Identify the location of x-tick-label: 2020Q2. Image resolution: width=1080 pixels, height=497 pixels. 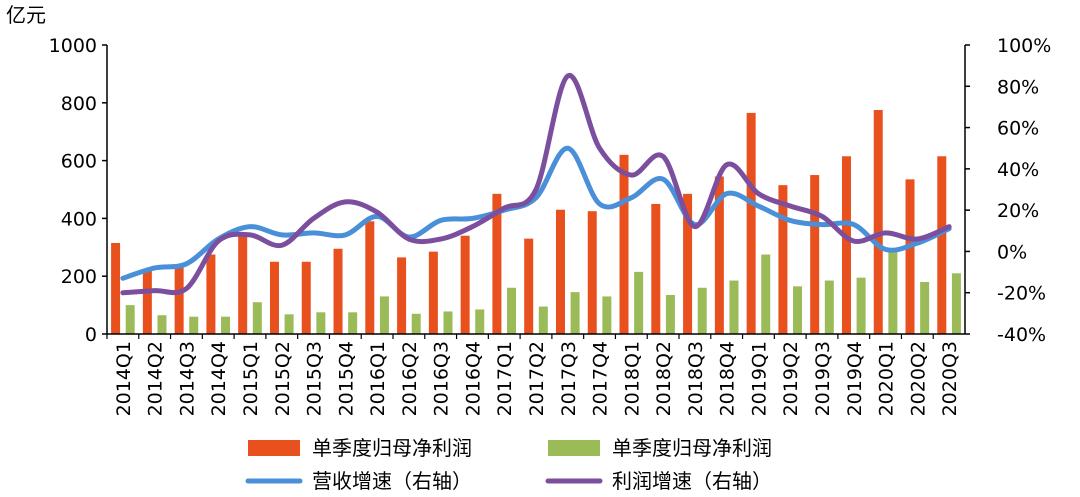
(918, 378).